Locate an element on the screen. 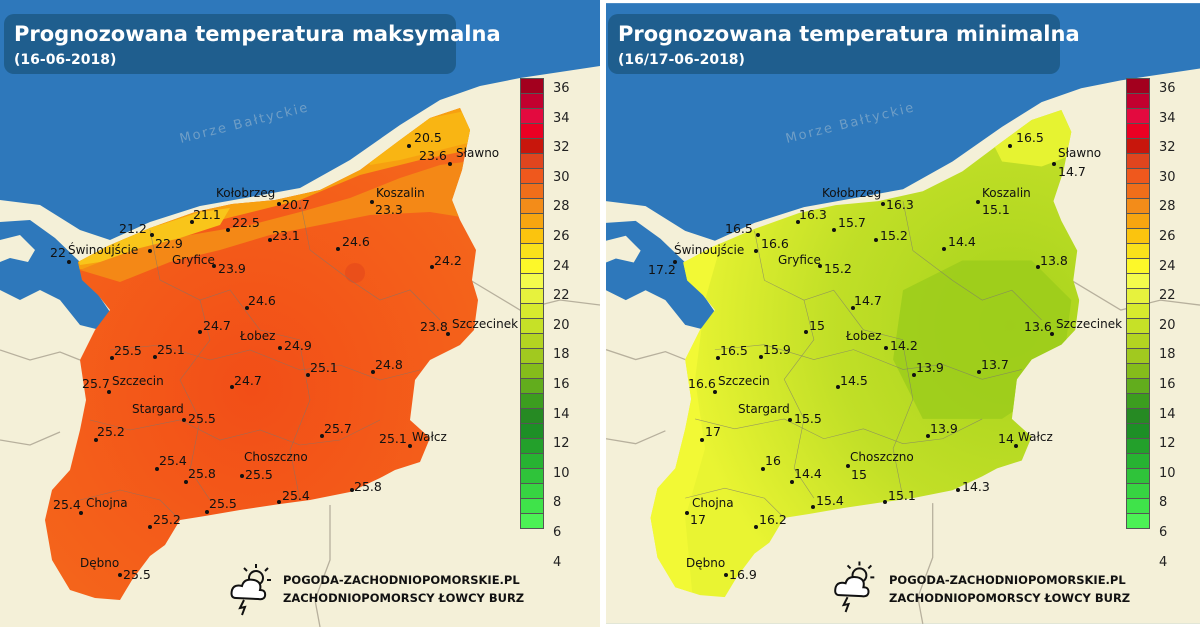 Image resolution: width=1200 pixels, height=627 pixels. temp-value: 14.2 is located at coordinates (904, 345).